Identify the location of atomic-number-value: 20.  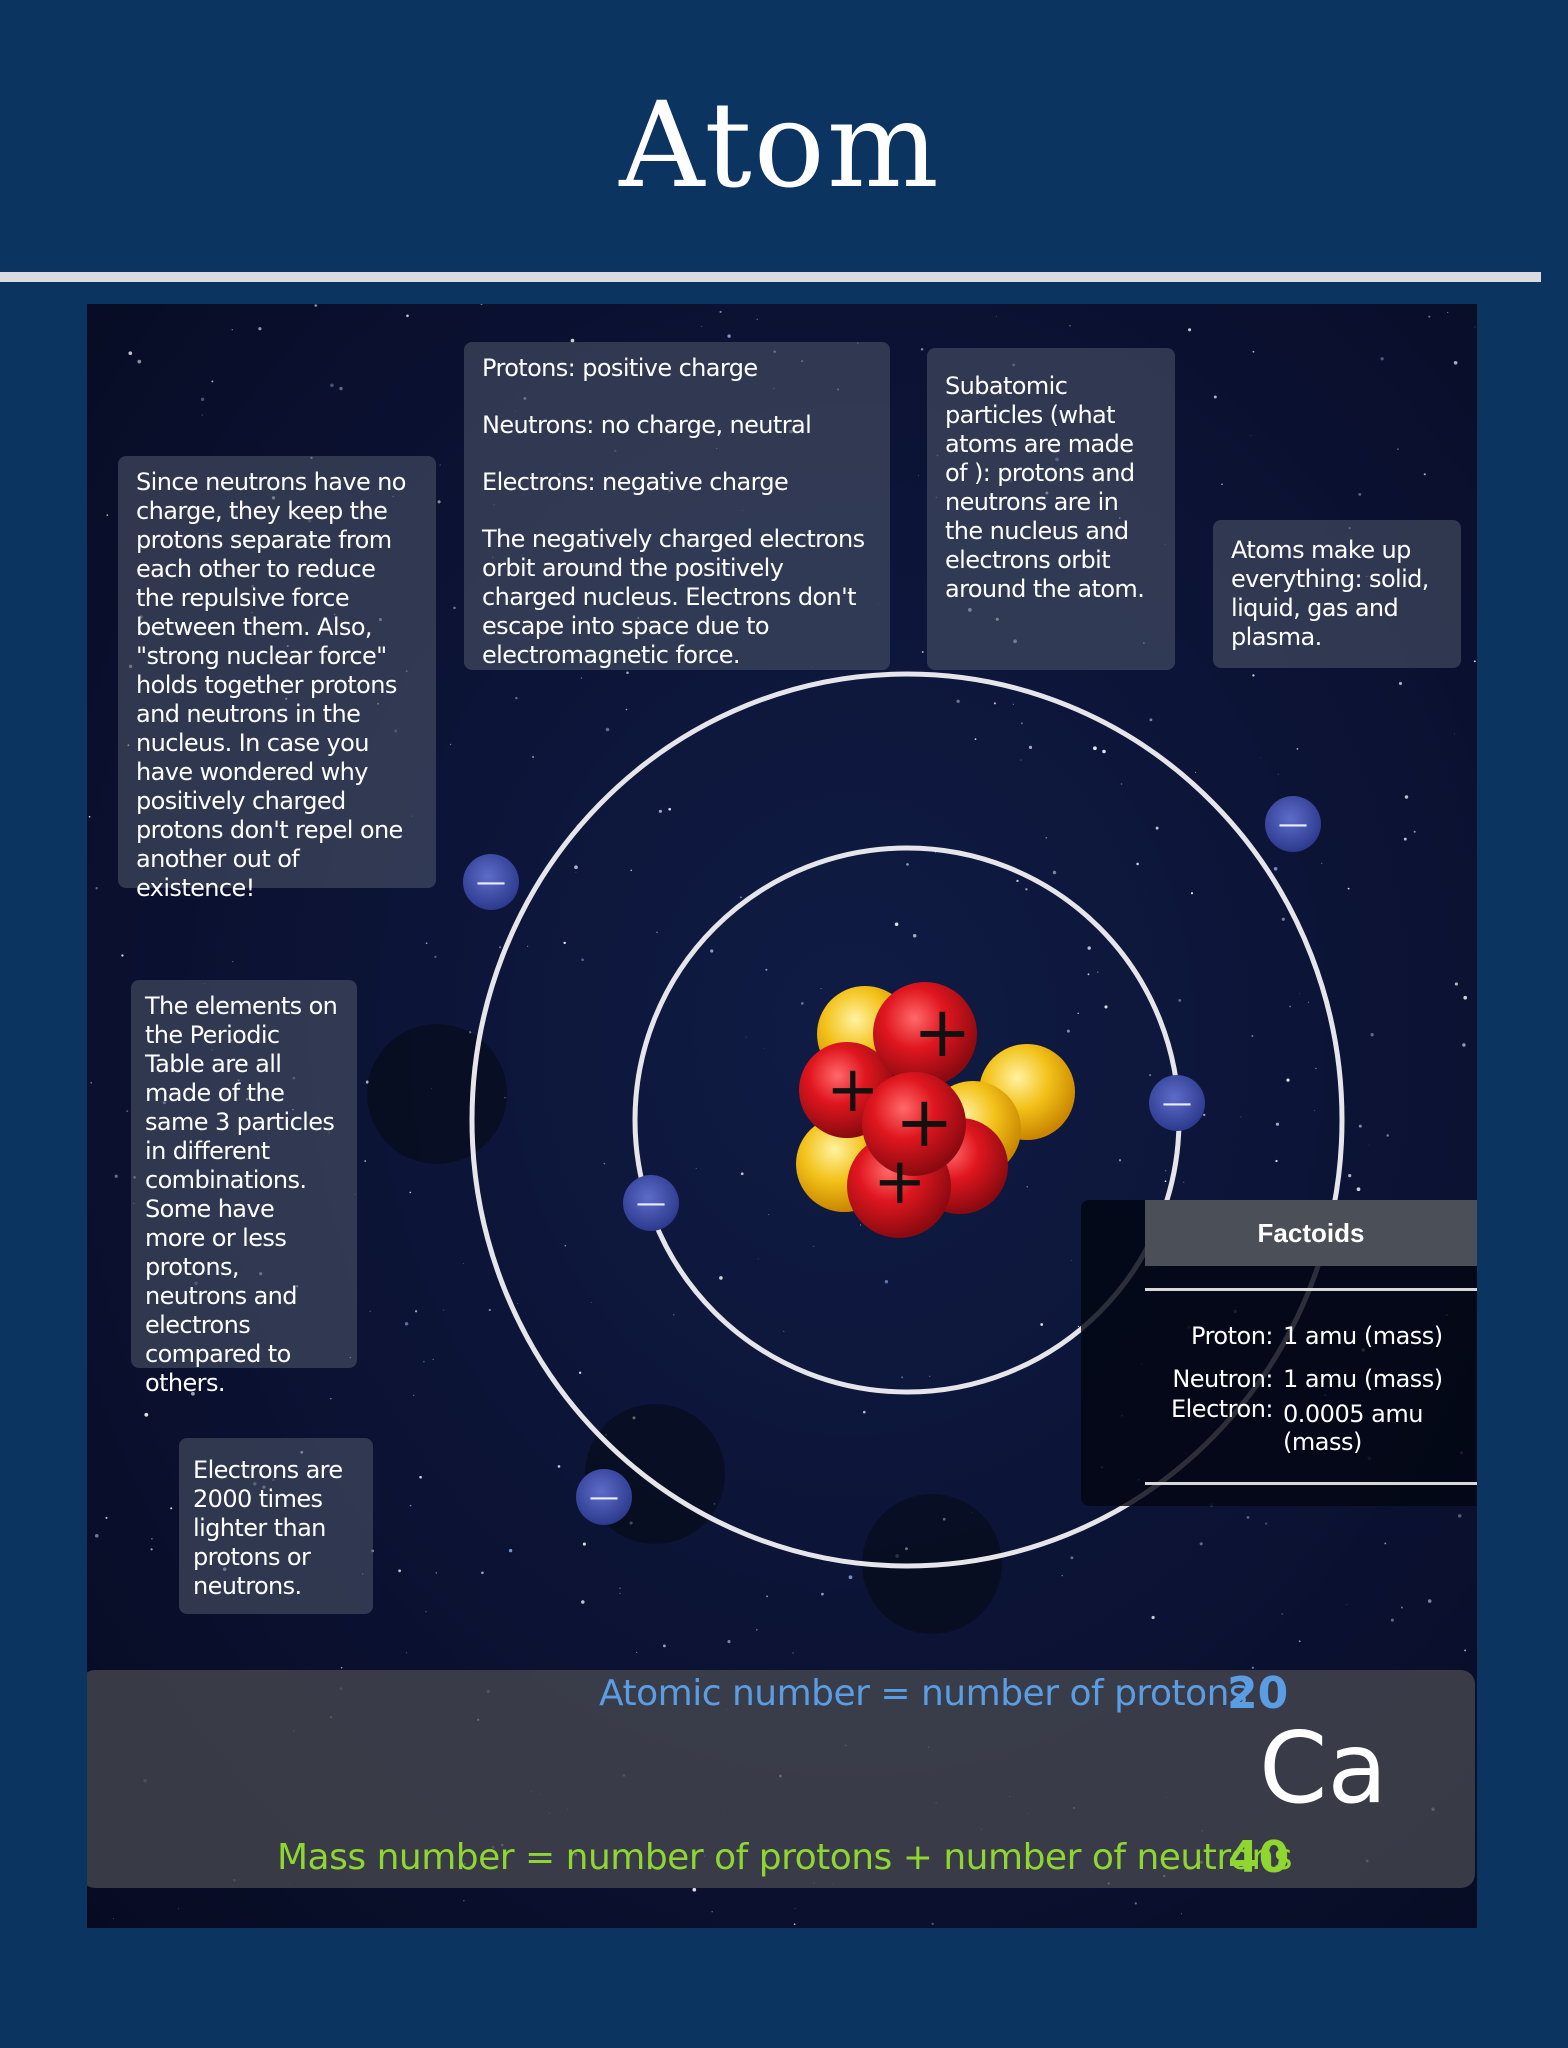
(1258, 1693).